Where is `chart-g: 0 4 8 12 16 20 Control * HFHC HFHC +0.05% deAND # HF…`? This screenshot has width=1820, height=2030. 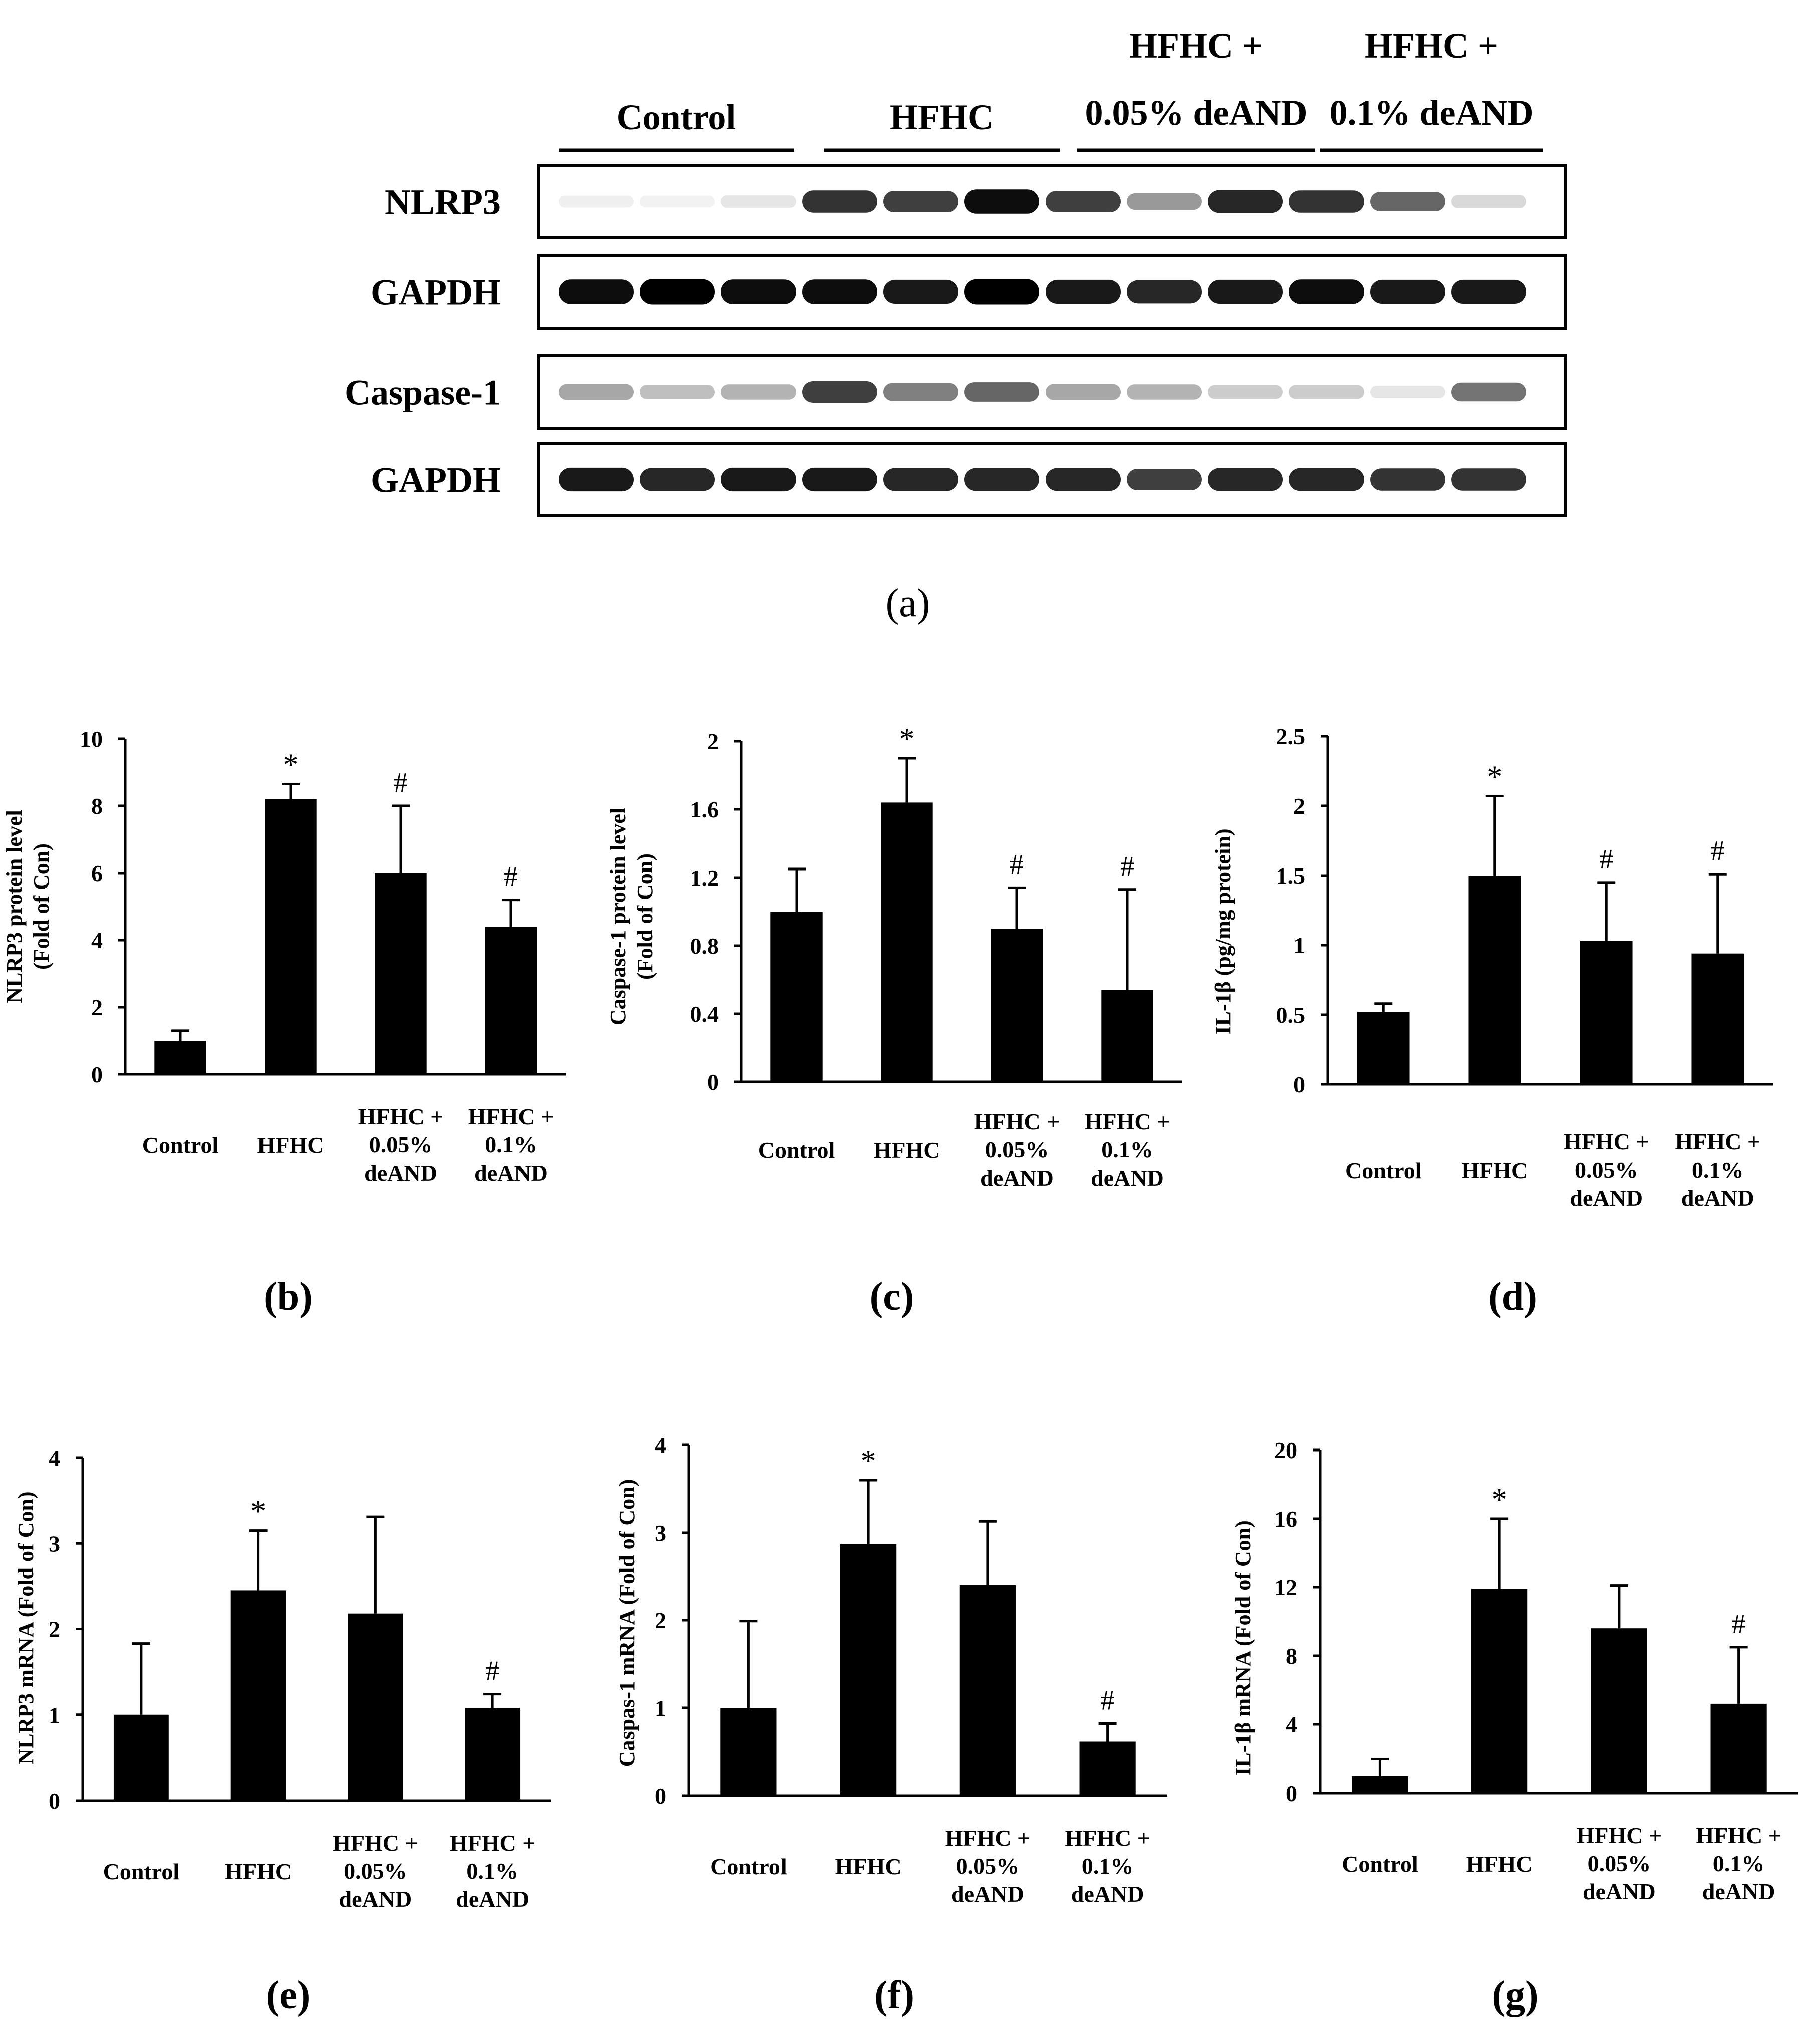
chart-g: 0 4 8 12 16 20 Control * HFHC HFHC +0.05% deAND # HF… is located at coordinates (1515, 1727).